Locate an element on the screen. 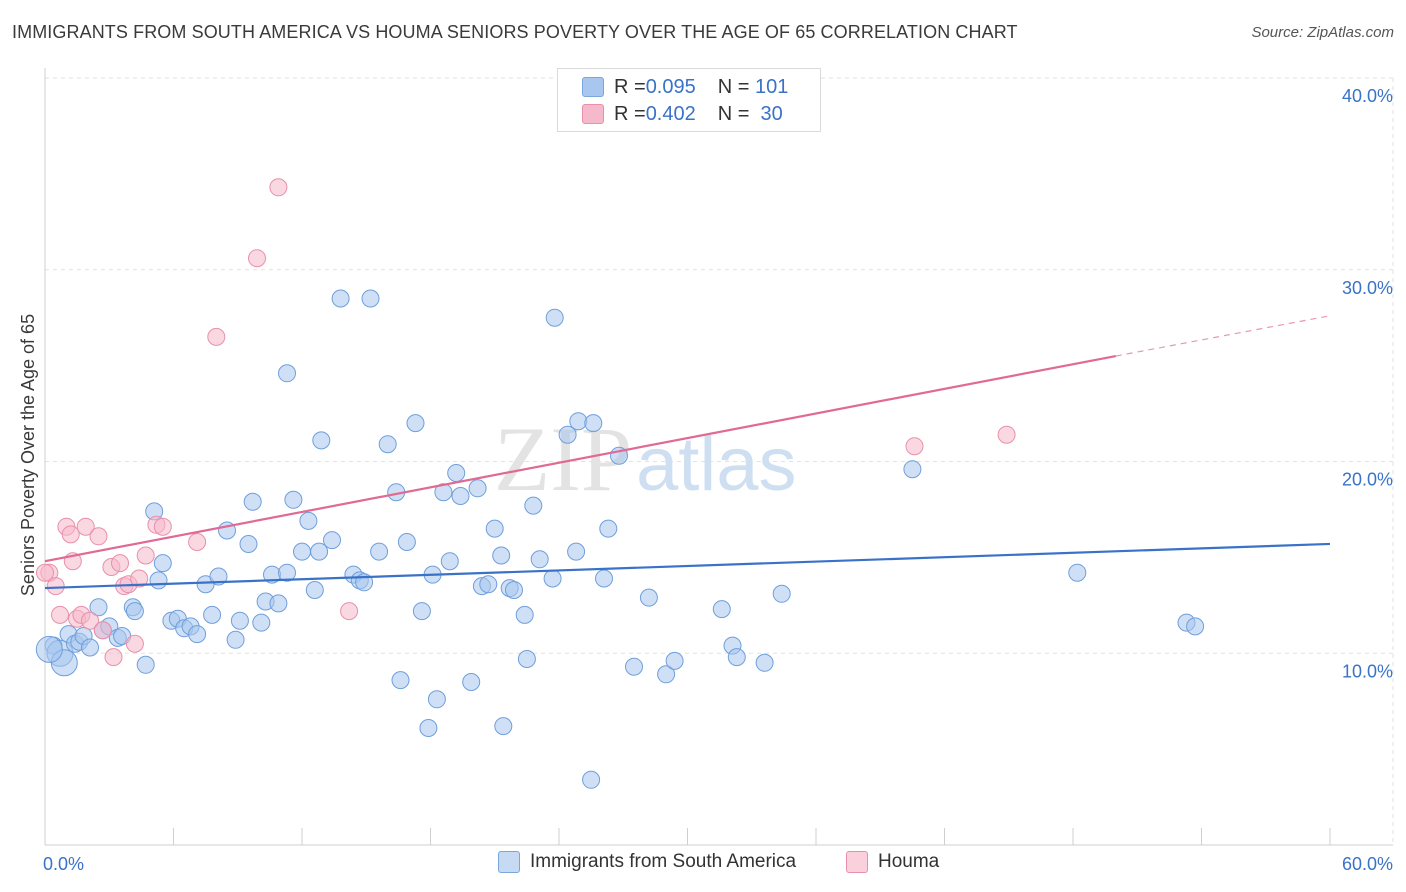 This screenshot has height=892, width=1406. legend-n-value: 101 is located at coordinates (772, 86).